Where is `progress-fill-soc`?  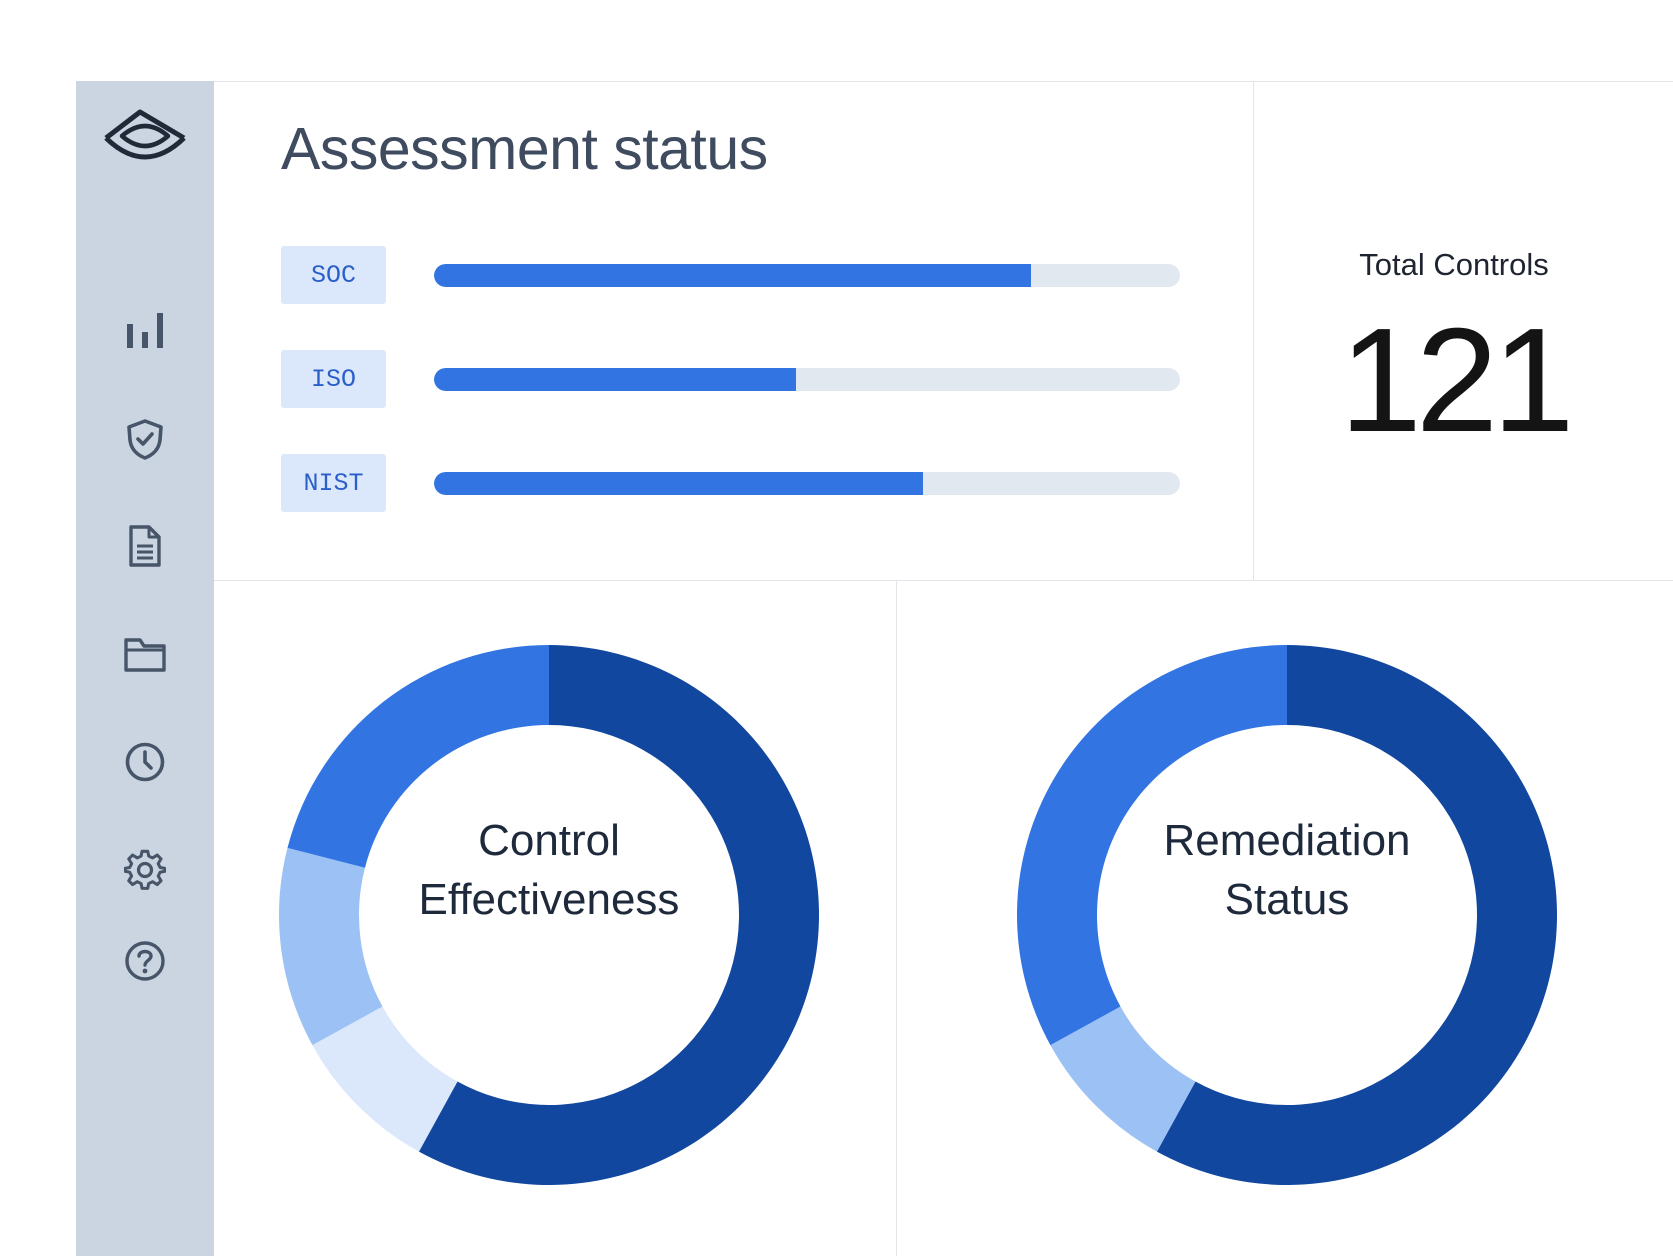
progress-fill-soc is located at coordinates (732, 275).